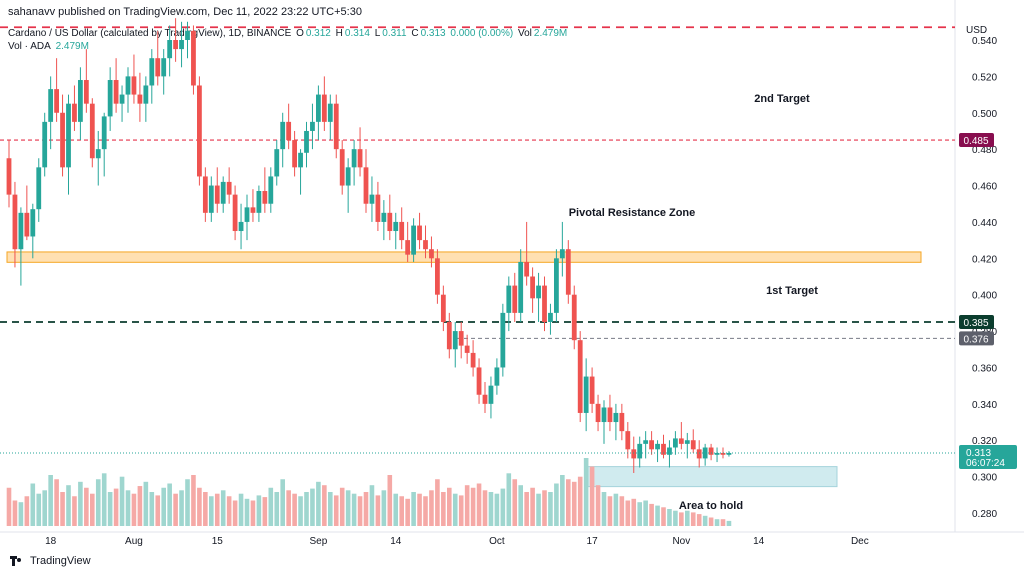 This screenshot has height=573, width=1024. What do you see at coordinates (984, 296) in the screenshot?
I see `price-axis-tick: 0.400` at bounding box center [984, 296].